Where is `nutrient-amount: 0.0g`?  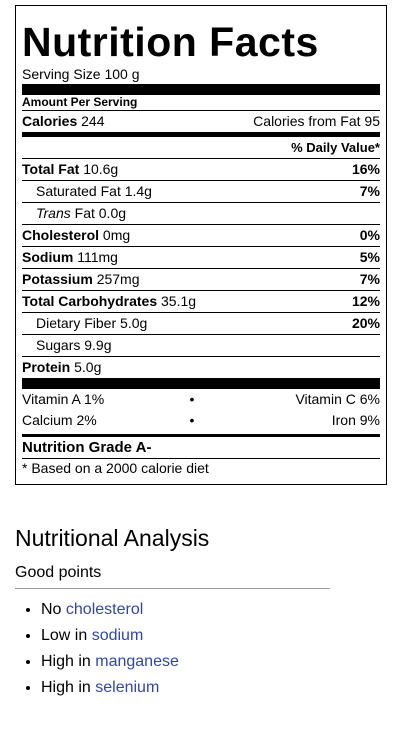
nutrient-amount: 0.0g is located at coordinates (112, 213).